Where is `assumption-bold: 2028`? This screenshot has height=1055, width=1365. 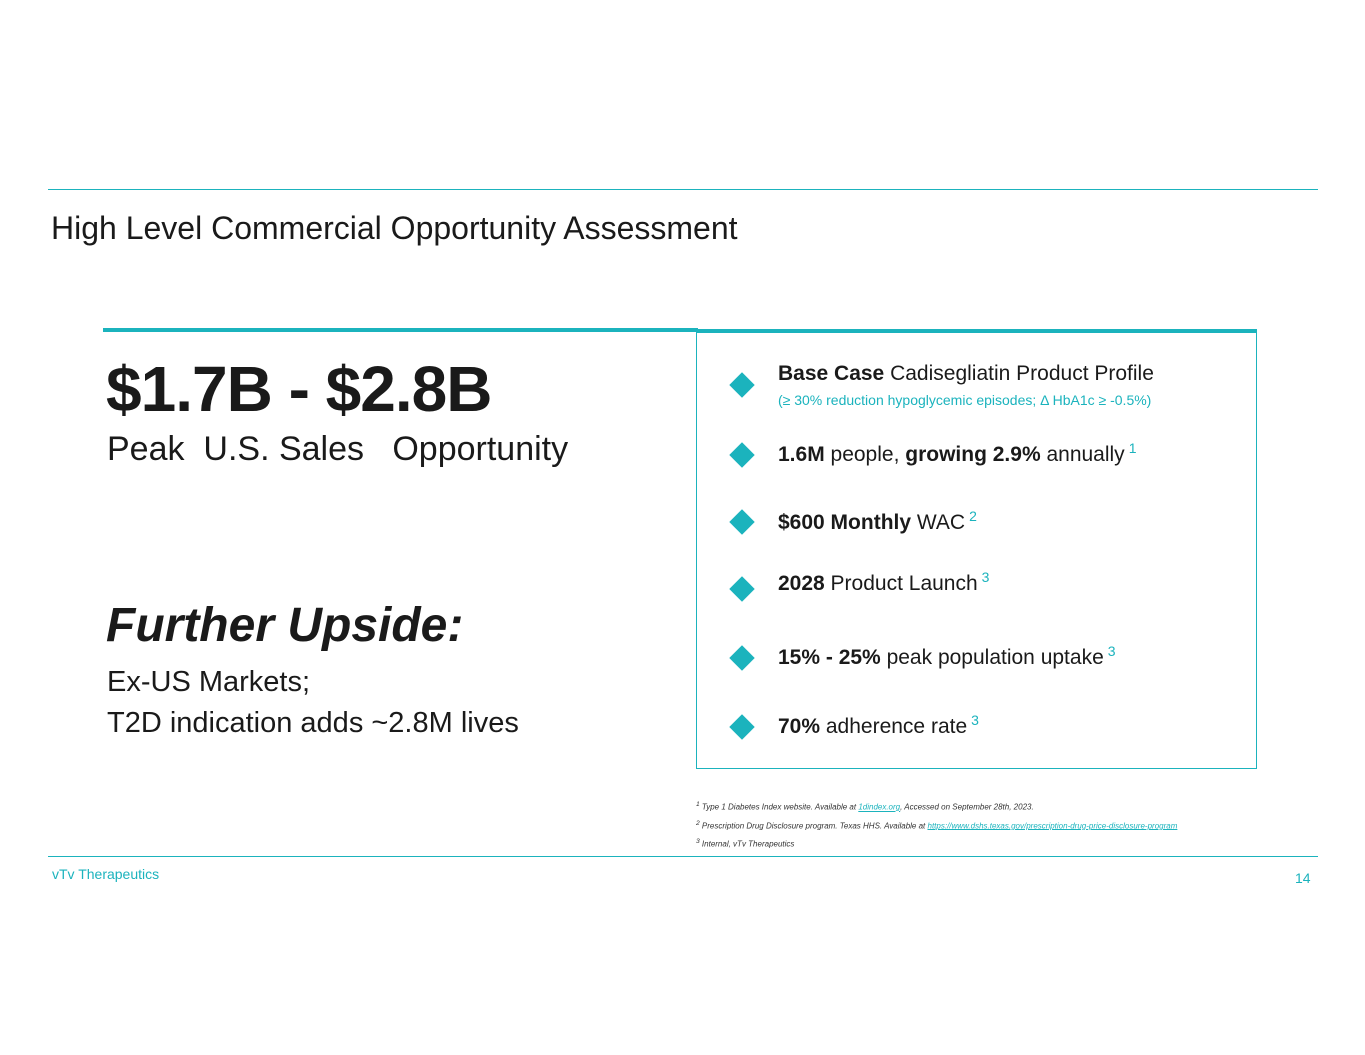
assumption-bold: 2028 is located at coordinates (801, 583).